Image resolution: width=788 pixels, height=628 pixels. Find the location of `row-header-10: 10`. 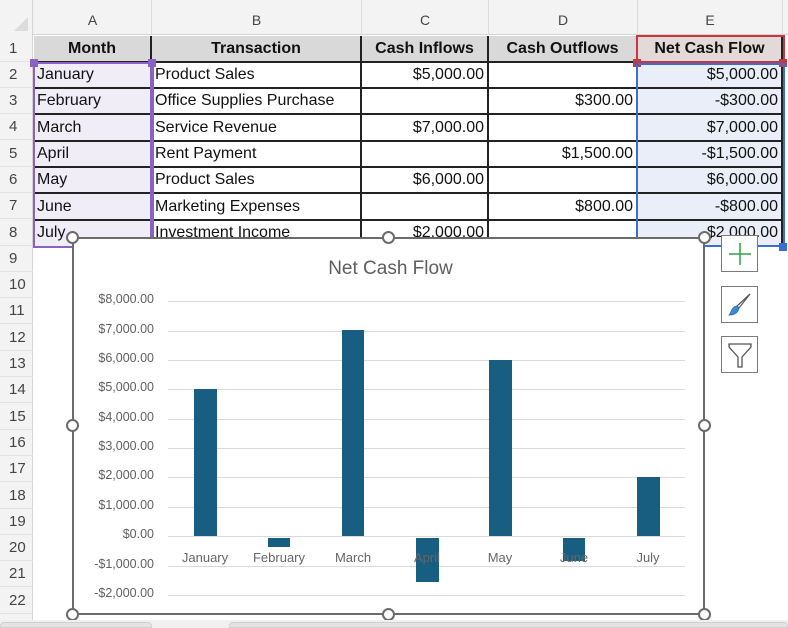

row-header-10: 10 is located at coordinates (16, 285).